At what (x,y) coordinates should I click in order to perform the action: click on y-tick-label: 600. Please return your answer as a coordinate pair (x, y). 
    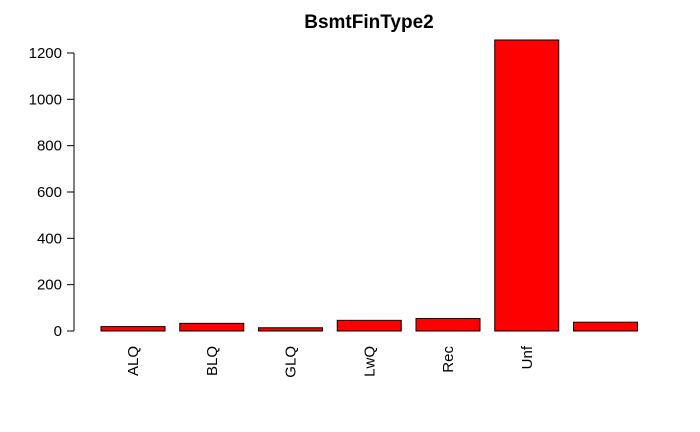
    Looking at the image, I should click on (49, 192).